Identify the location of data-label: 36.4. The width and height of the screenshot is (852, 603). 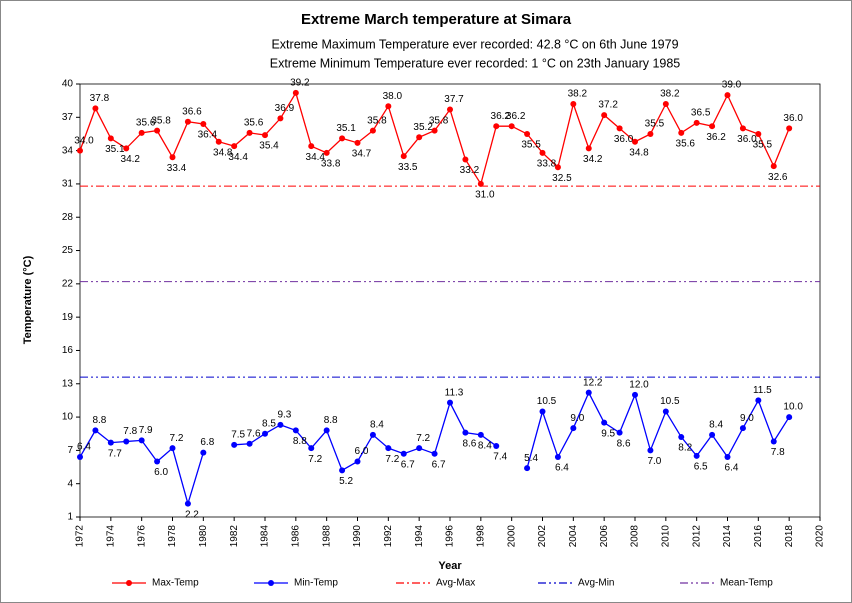
(208, 135).